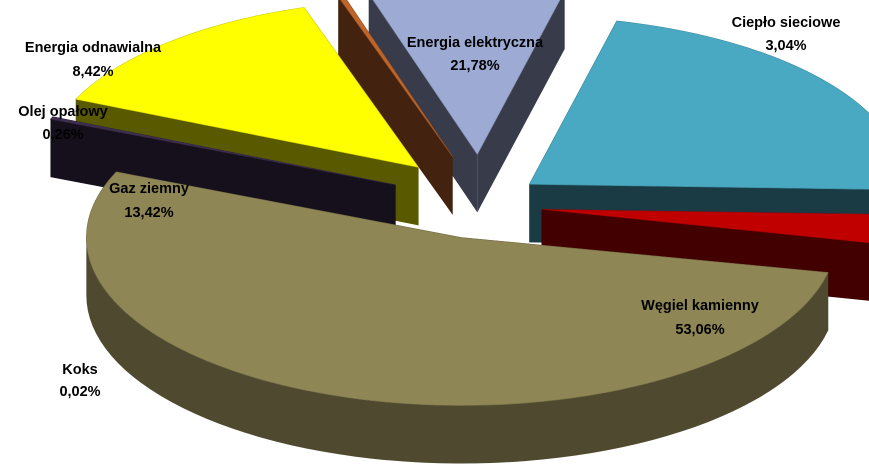 This screenshot has height=468, width=869. What do you see at coordinates (92, 72) in the screenshot?
I see `slice-value-energia-odnawialna: 8,42%` at bounding box center [92, 72].